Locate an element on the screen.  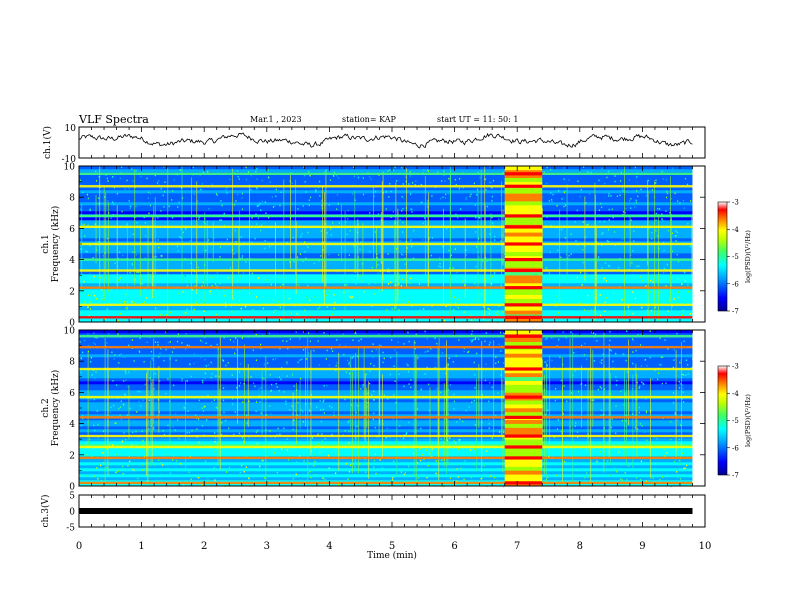
ch2-spectrogram-burst-row is located at coordinates (523, 359).